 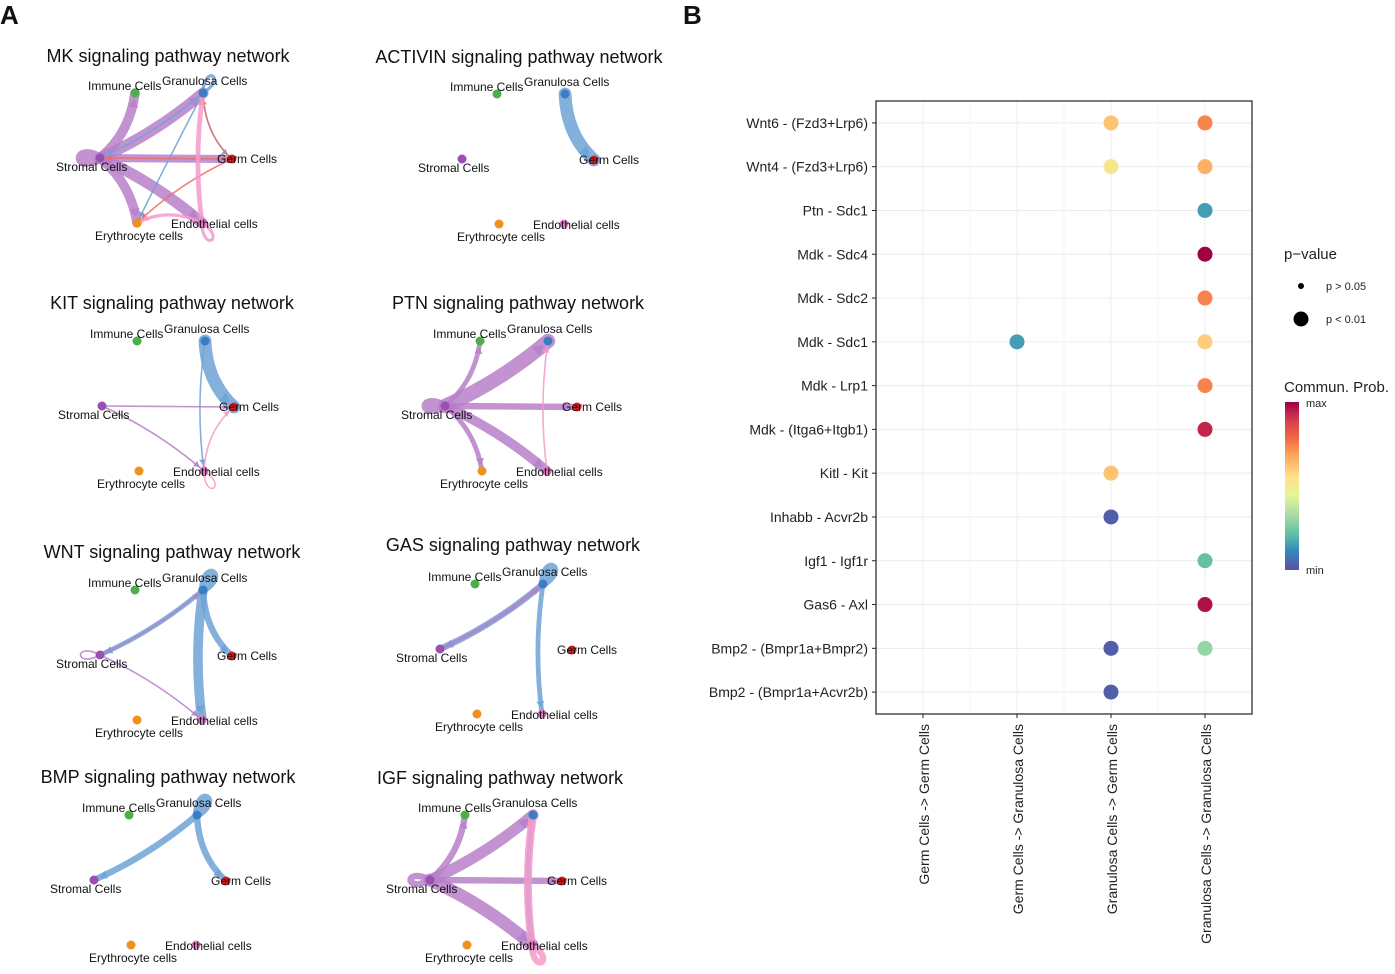 I want to click on network-title: PTN signaling pathway network, so click(x=518, y=303).